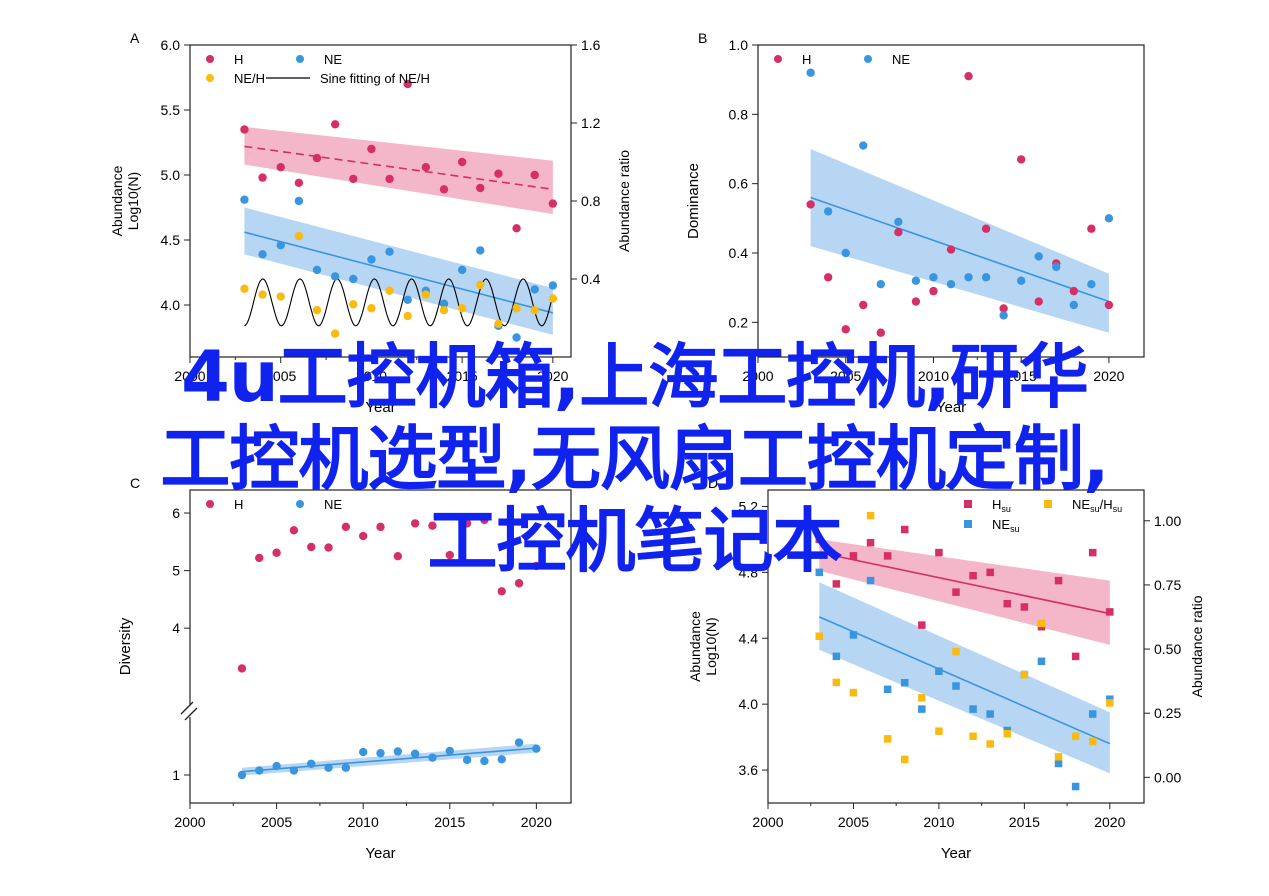 Image resolution: width=1269 pixels, height=896 pixels. What do you see at coordinates (1001, 505) in the screenshot?
I see `legend-label: Hsu` at bounding box center [1001, 505].